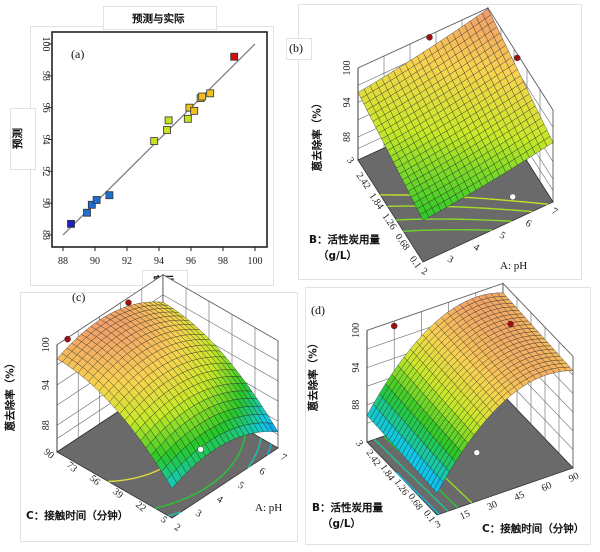  Describe the element at coordinates (45, 44) in the screenshot. I see `y-tick-label: 100` at that location.